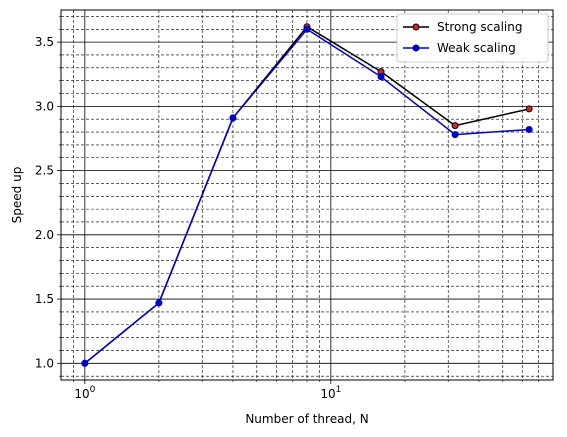 The width and height of the screenshot is (567, 437). Describe the element at coordinates (306, 390) in the screenshot. I see `x-axis-ticks: 10⁰ 10¹` at that location.